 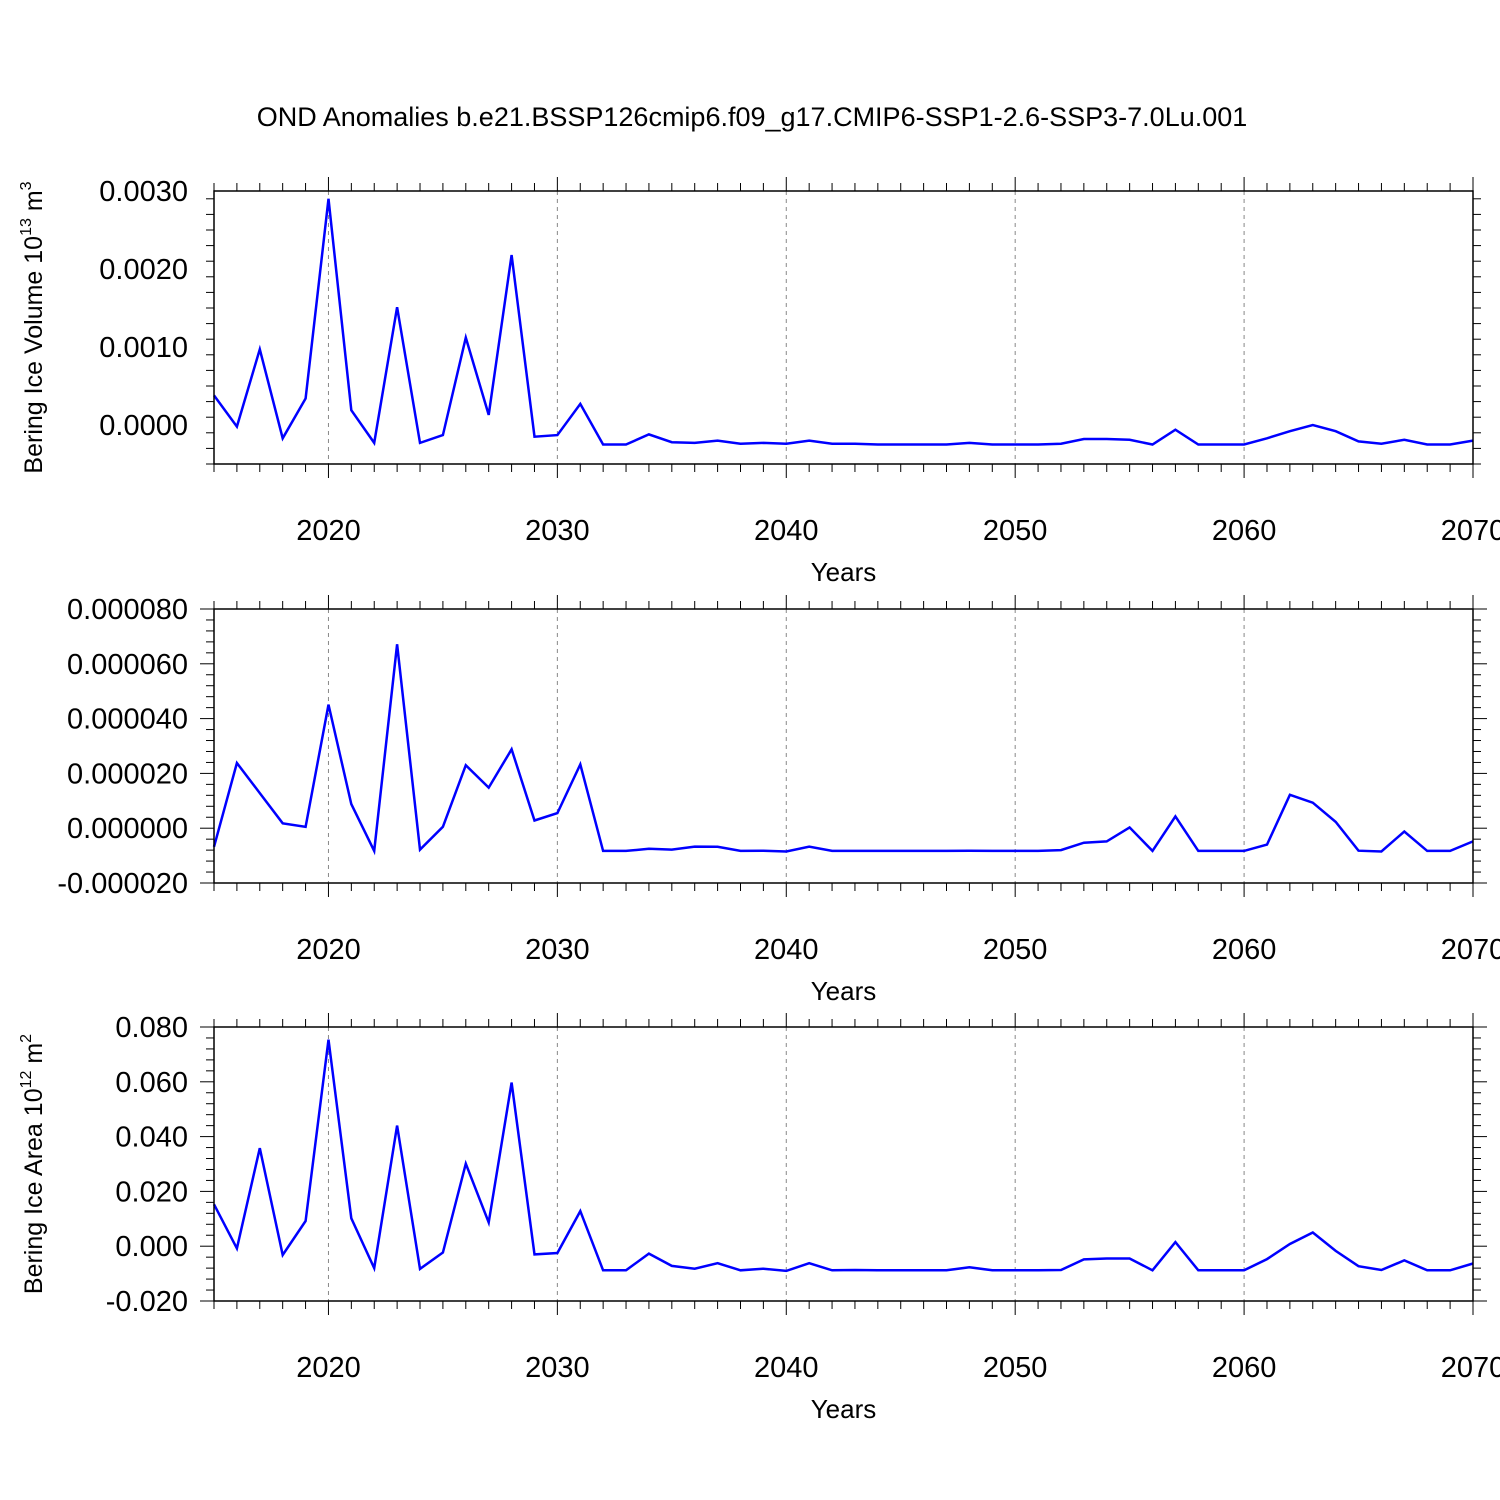 I want to click on y-tick-label: 0.000020, so click(x=127, y=774).